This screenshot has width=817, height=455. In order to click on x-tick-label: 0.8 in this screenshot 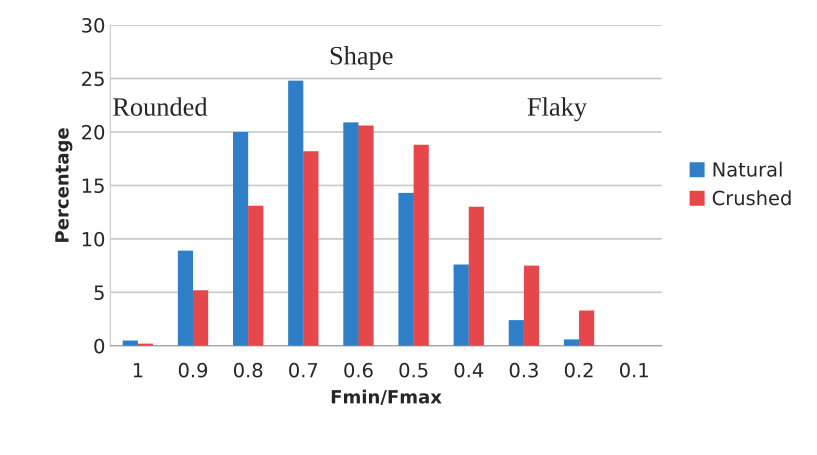, I will do `click(248, 370)`.